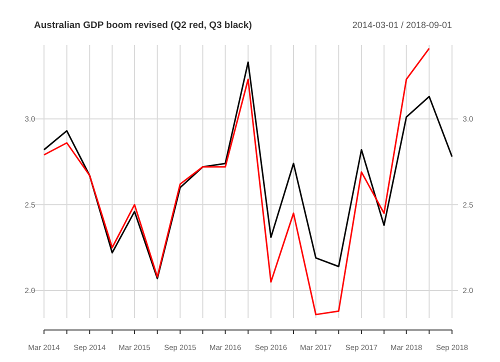 This screenshot has width=500, height=362. What do you see at coordinates (143, 25) in the screenshot?
I see `chart-title: Australian GDP boom revised (Q2 red, Q3 black)` at bounding box center [143, 25].